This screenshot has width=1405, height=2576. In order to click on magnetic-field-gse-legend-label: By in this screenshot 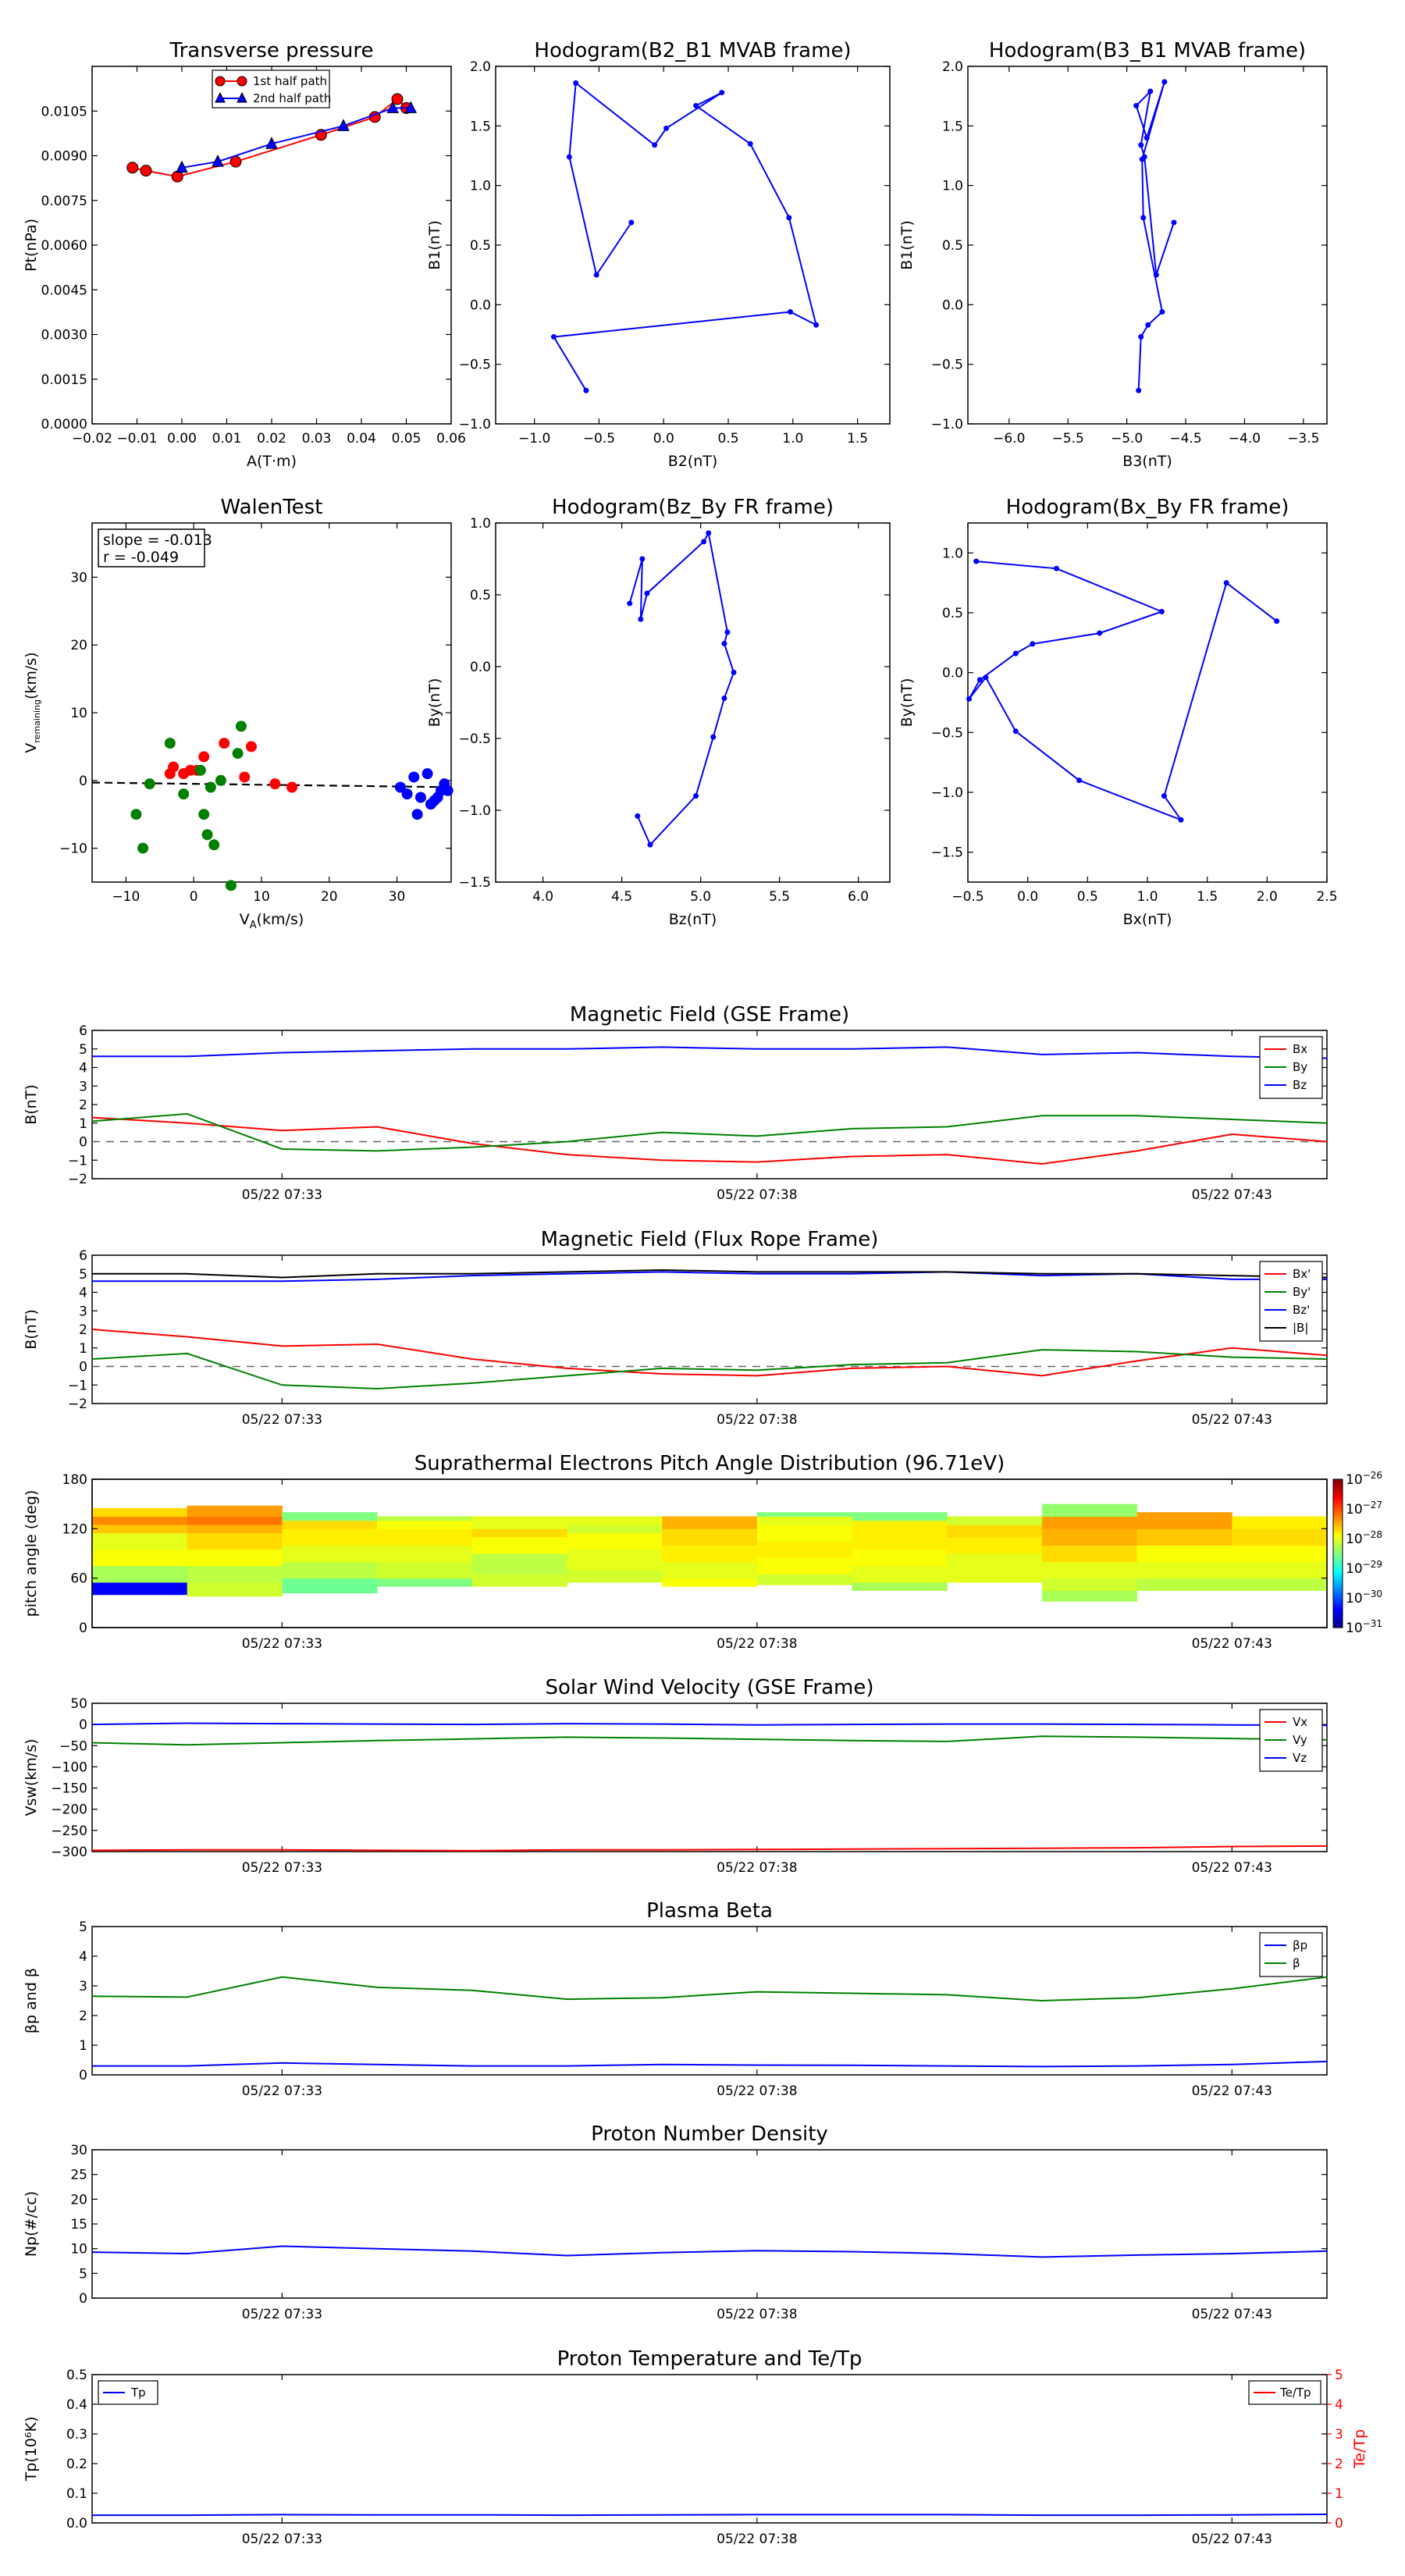, I will do `click(1300, 1067)`.